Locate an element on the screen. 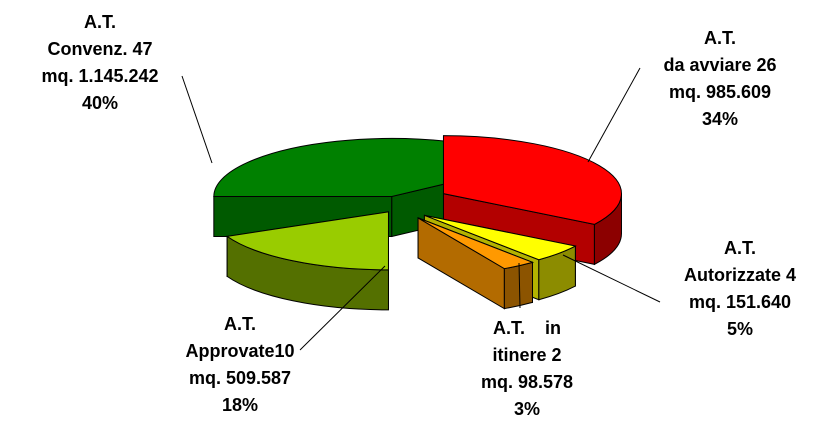 This screenshot has height=437, width=814. slice-label-0: A.T. Convenz. 47 mq. 1.145.242 40% is located at coordinates (99, 62).